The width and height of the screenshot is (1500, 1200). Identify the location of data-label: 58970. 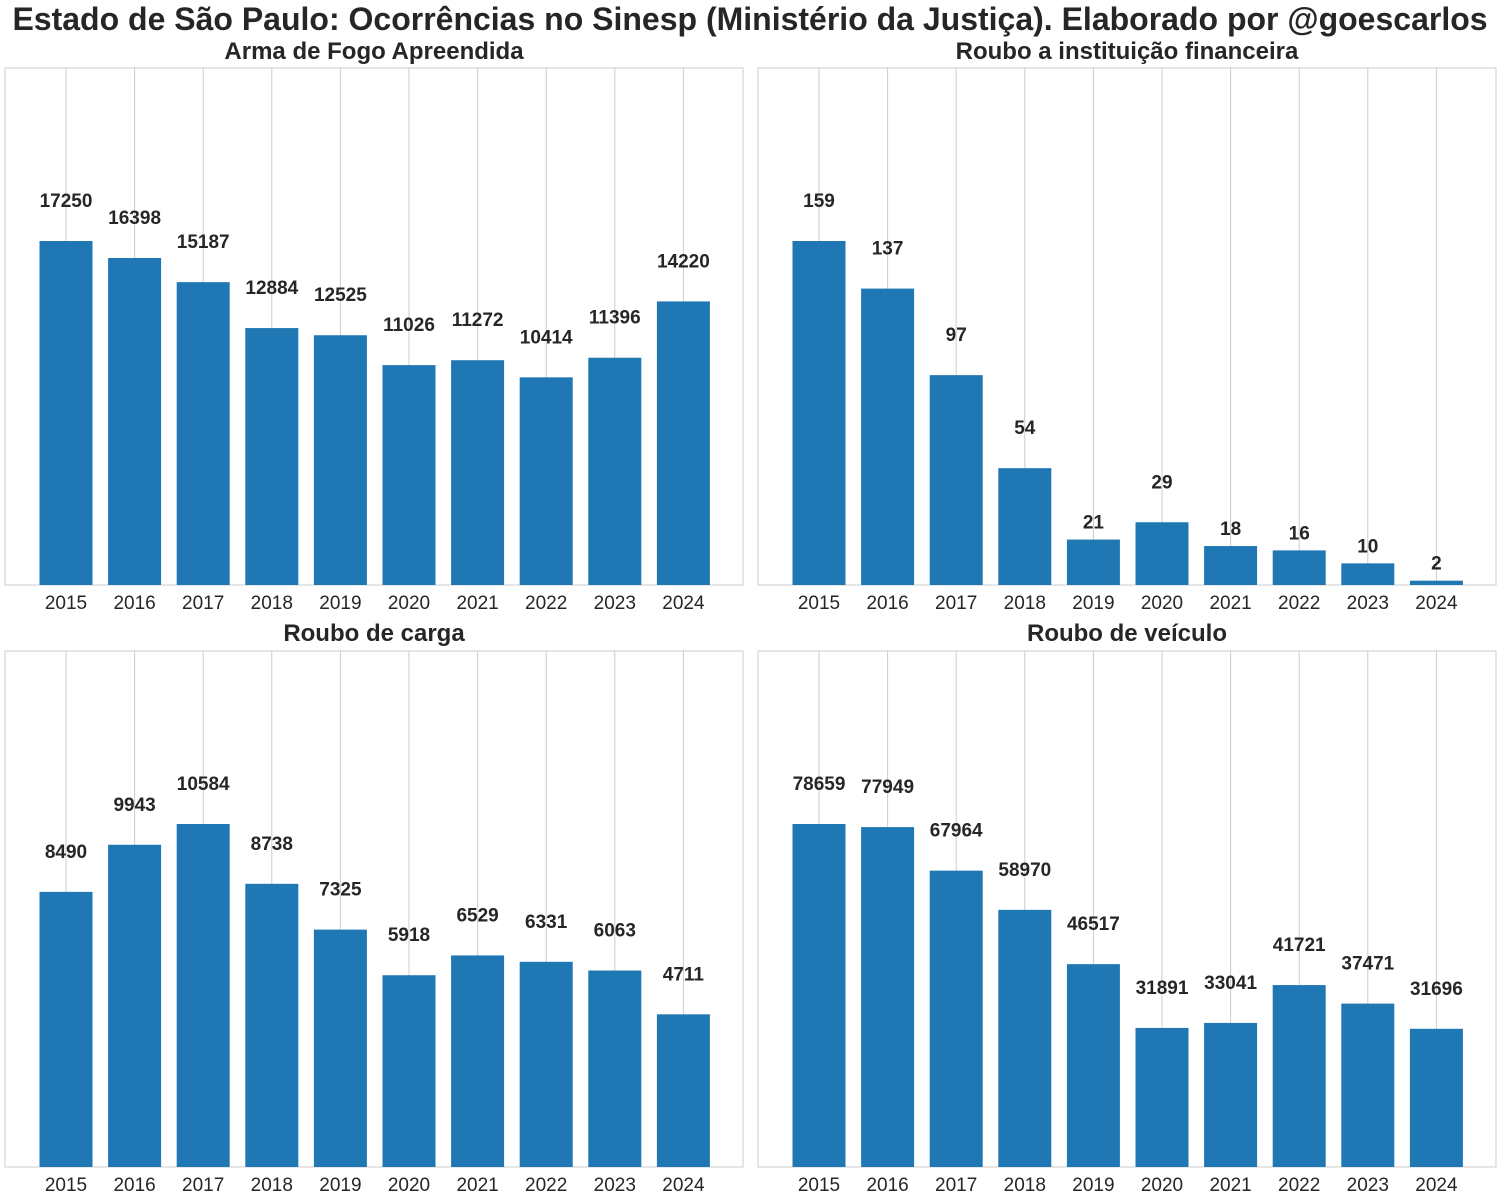
(1024, 870).